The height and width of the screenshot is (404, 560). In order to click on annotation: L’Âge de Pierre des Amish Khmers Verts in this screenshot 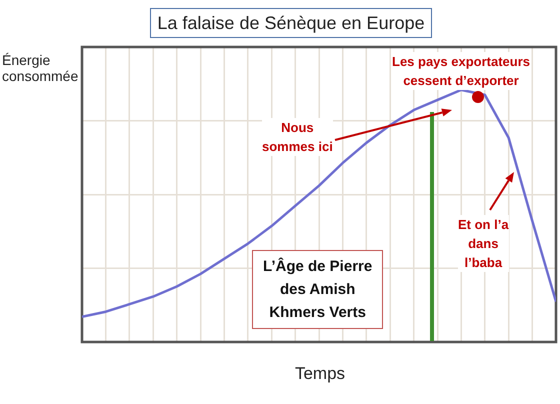, I will do `click(318, 289)`.